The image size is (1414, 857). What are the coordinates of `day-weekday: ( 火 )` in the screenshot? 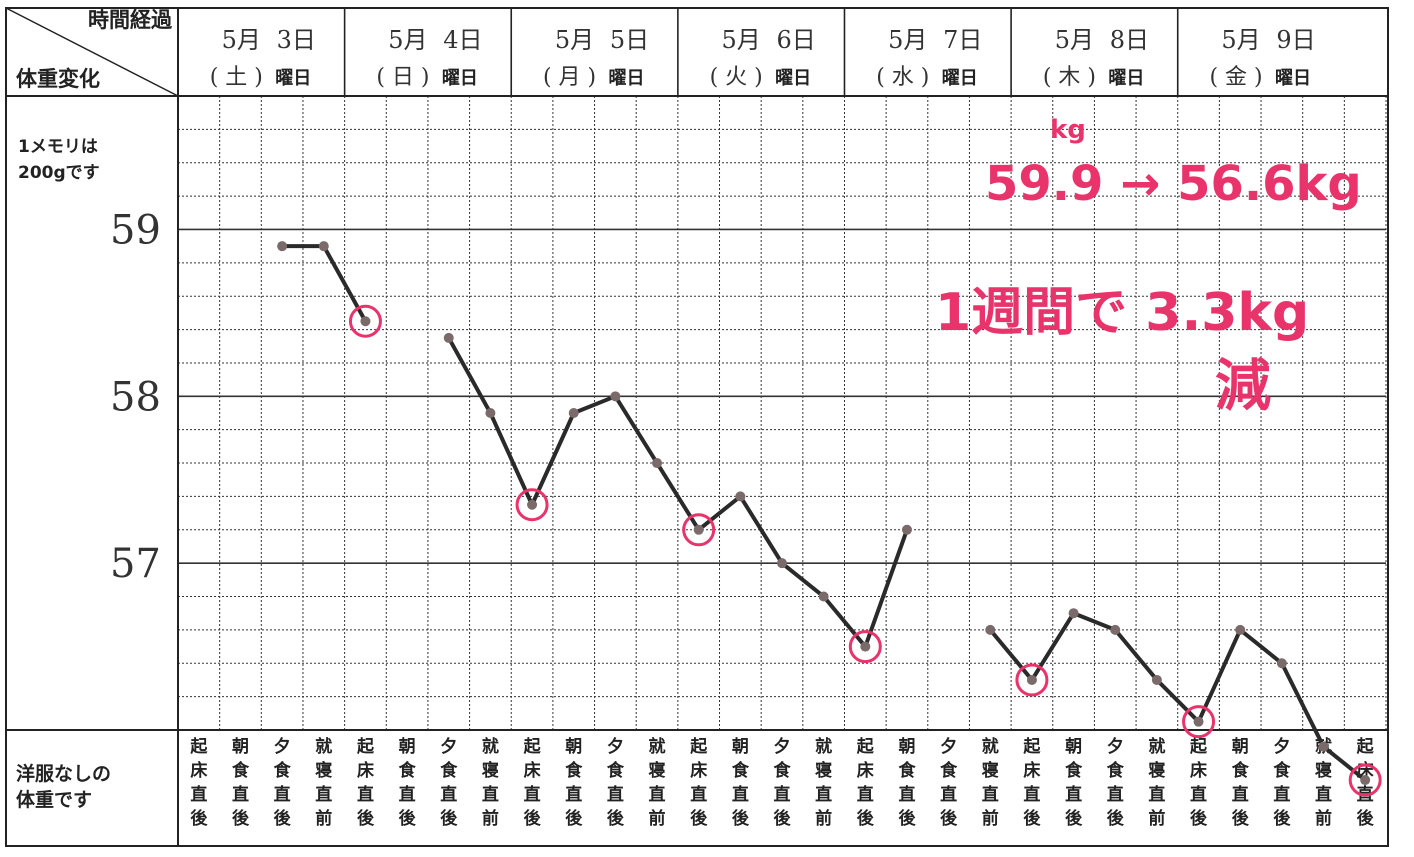 It's located at (736, 77).